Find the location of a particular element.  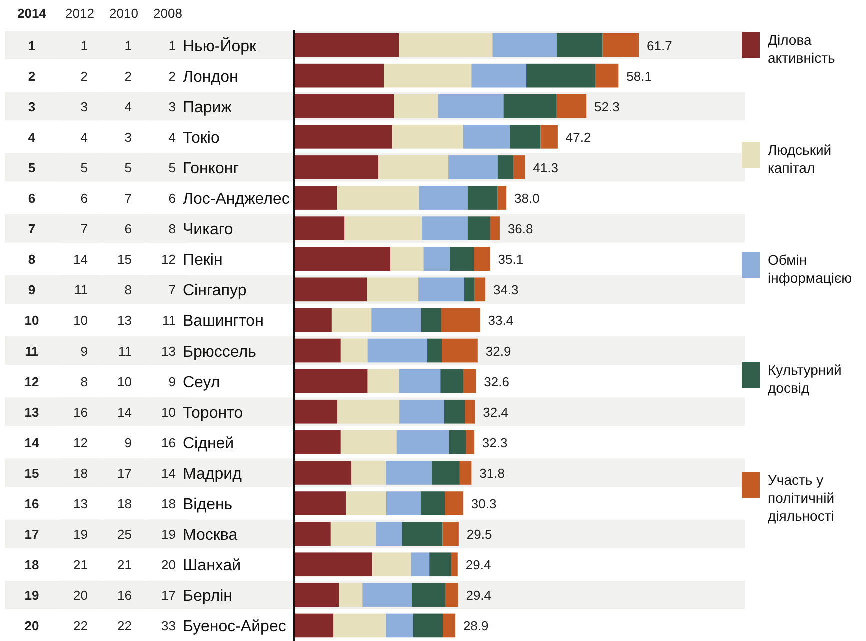

annotation: 38.0 is located at coordinates (527, 198).